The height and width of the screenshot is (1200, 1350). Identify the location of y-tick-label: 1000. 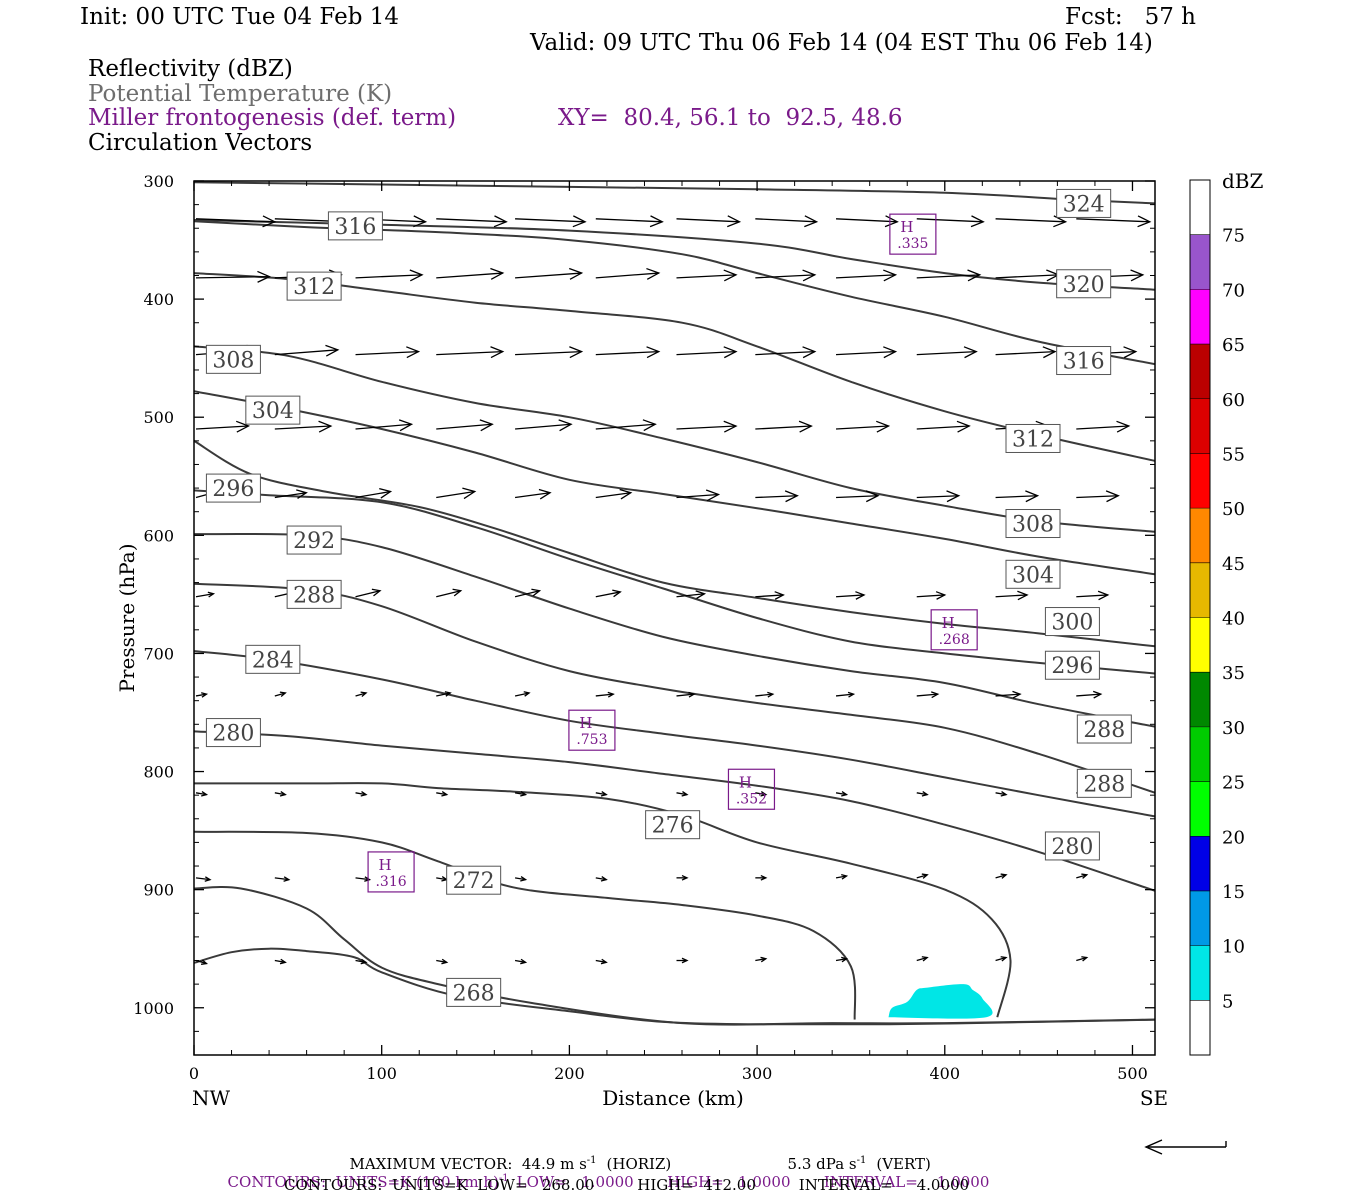
(153, 1008).